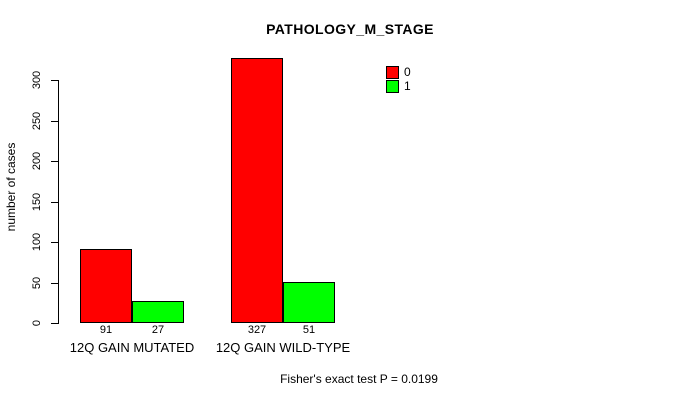 This screenshot has height=400, width=690. I want to click on category-label: 12Q GAIN MUTATED, so click(132, 347).